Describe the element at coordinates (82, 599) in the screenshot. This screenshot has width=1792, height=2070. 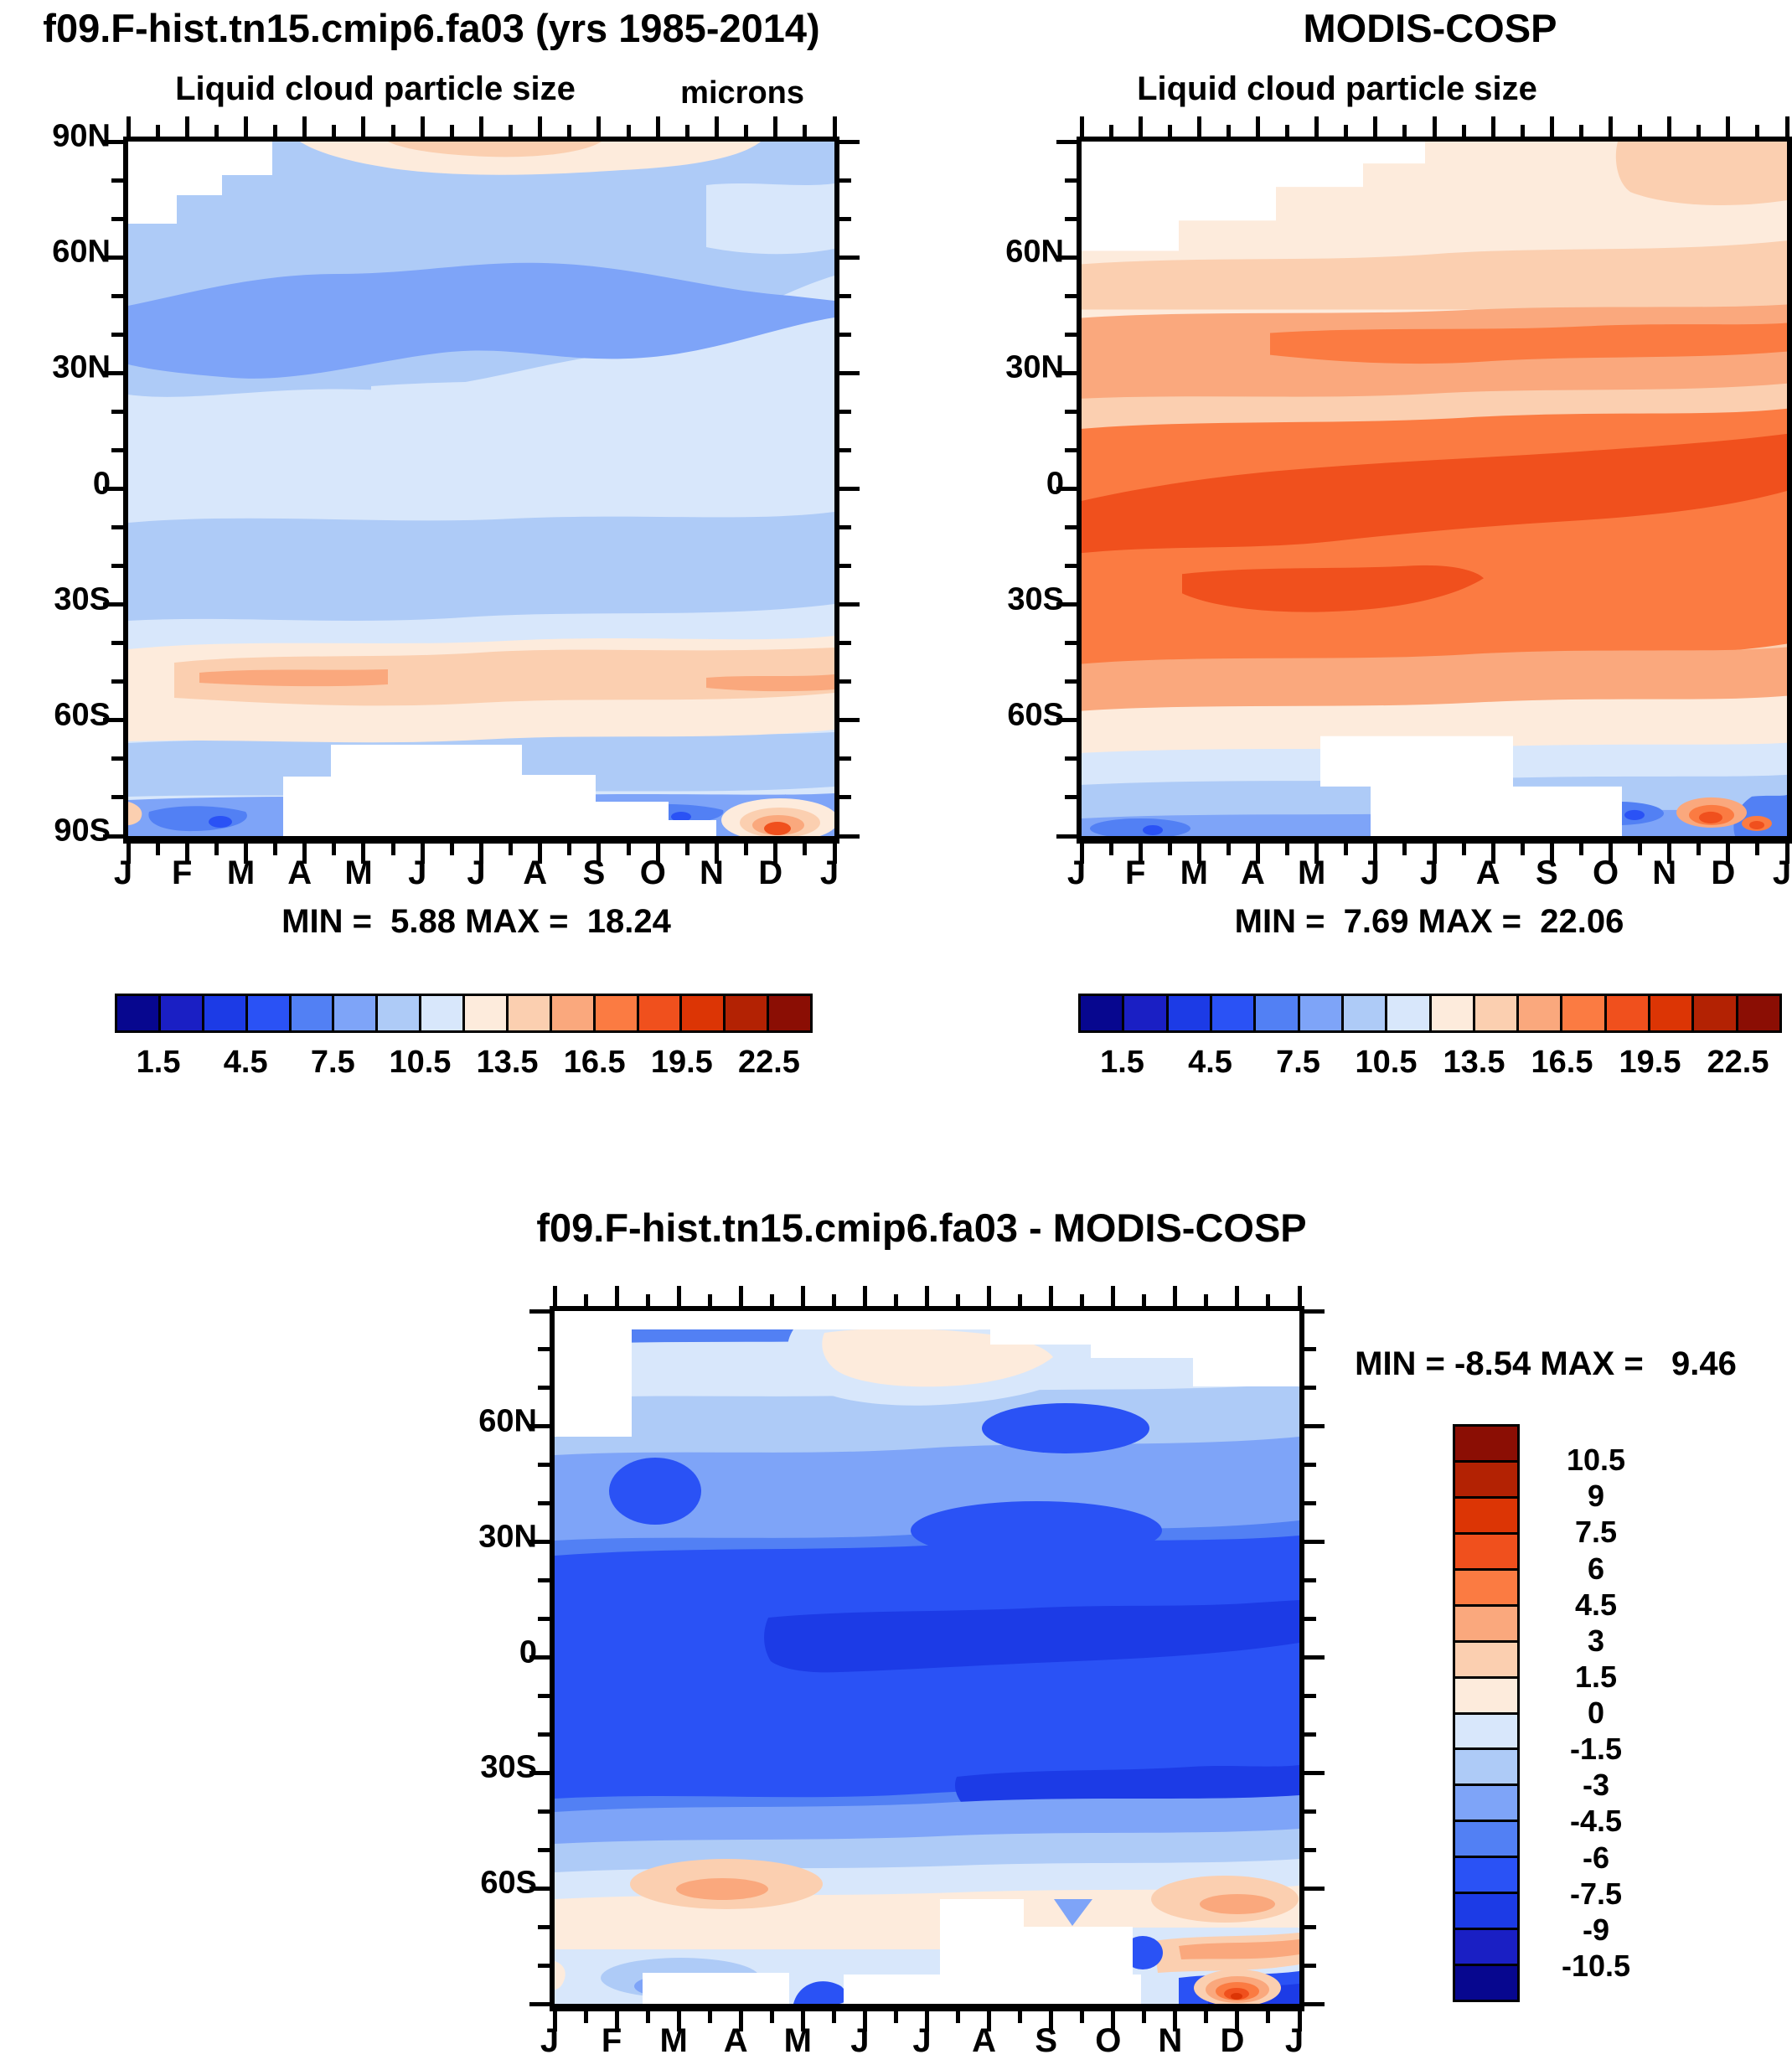
I see `y-axis-lat-label: 30S` at that location.